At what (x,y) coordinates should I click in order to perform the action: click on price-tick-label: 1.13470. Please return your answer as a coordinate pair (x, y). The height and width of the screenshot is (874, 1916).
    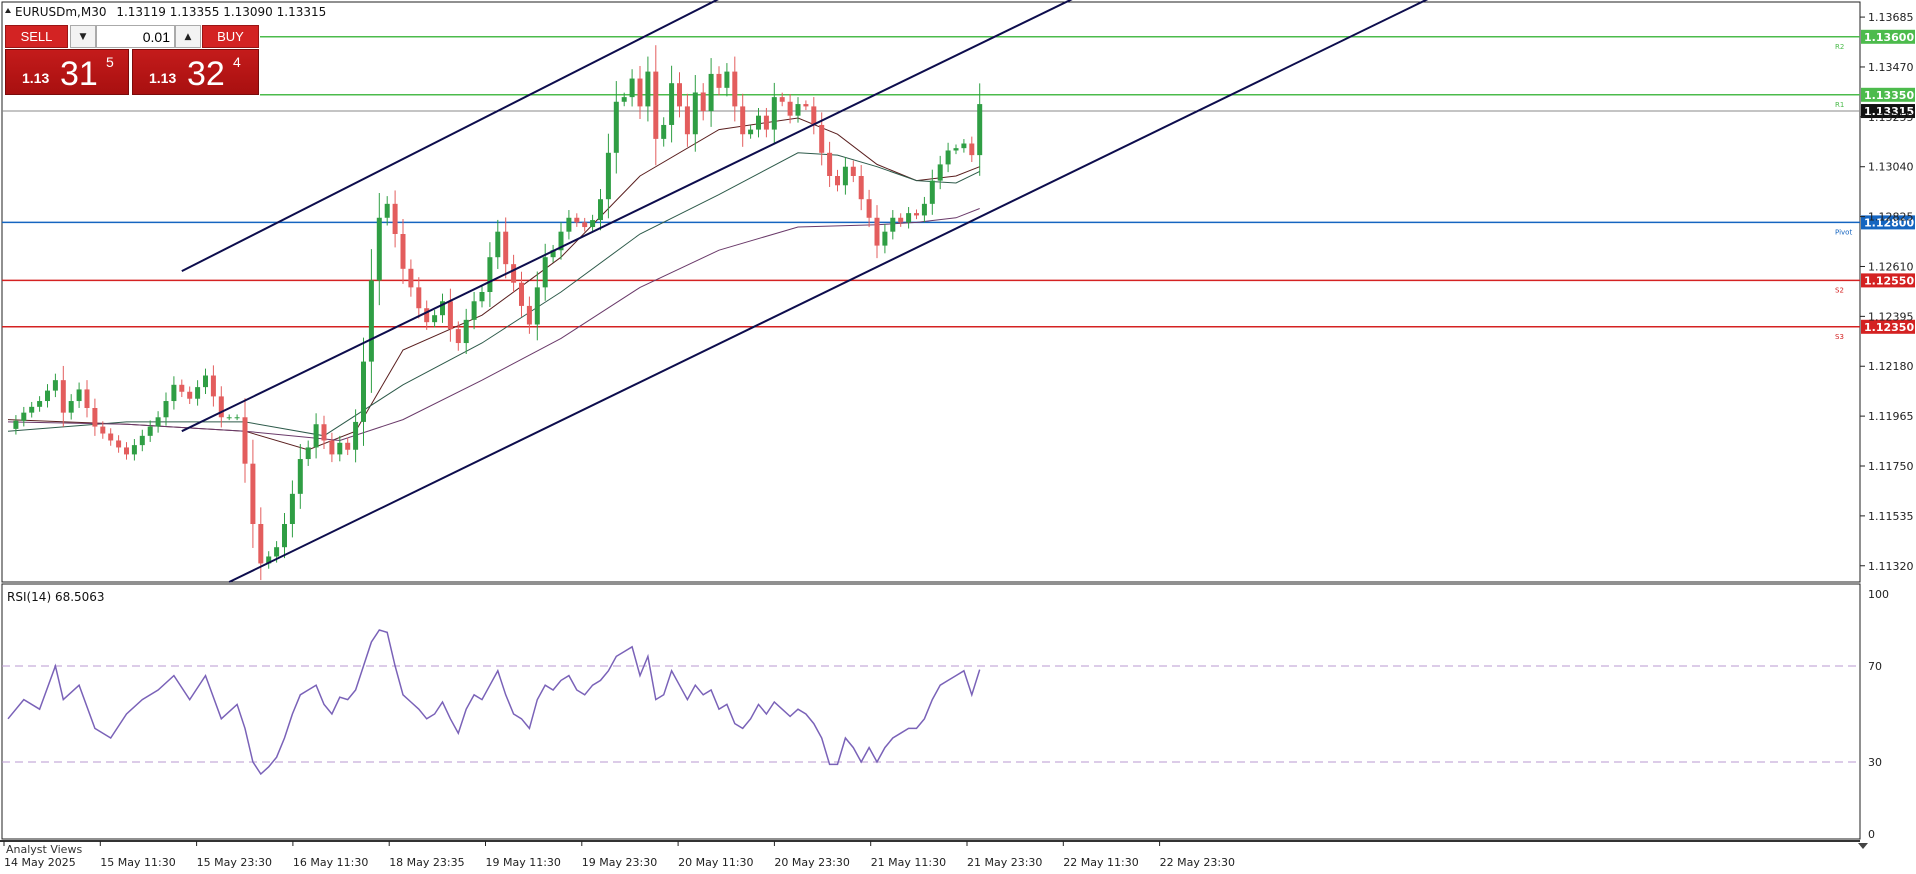
    Looking at the image, I should click on (1891, 67).